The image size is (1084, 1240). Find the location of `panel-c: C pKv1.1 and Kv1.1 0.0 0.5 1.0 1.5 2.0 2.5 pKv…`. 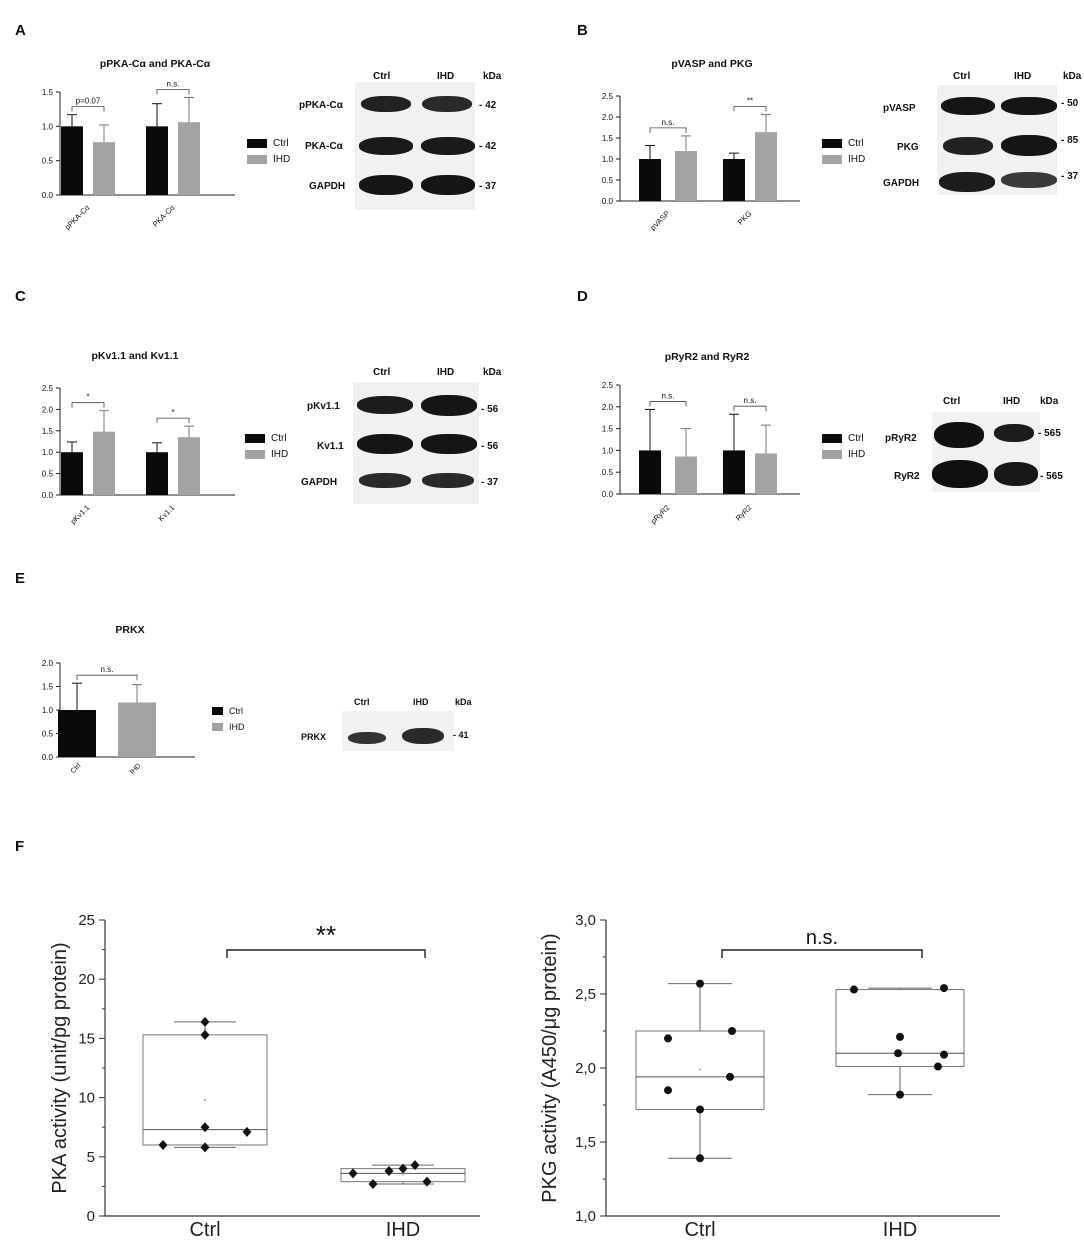

panel-c: C pKv1.1 and Kv1.1 0.0 0.5 1.0 1.5 2.0 2.5 pKv… is located at coordinates (270, 410).